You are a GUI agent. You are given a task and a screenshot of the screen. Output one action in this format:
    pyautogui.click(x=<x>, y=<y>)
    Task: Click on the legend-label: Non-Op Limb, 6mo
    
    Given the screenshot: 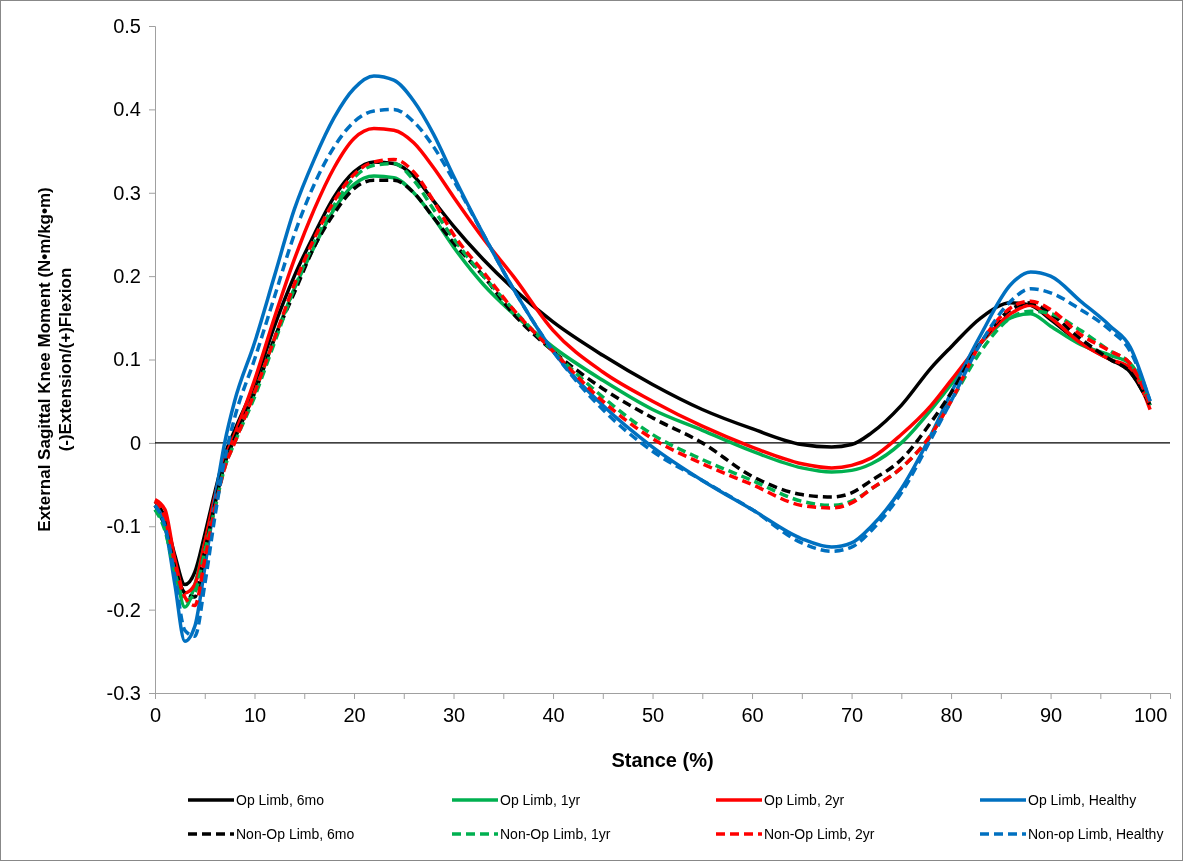 What is the action you would take?
    pyautogui.click(x=295, y=834)
    